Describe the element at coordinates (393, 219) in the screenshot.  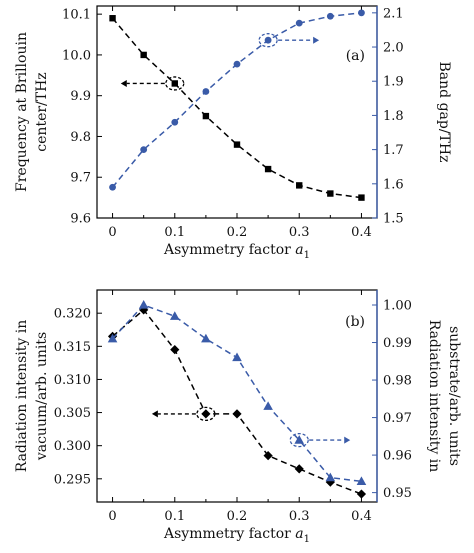
I see `y-right-tick-label: 1.5` at that location.